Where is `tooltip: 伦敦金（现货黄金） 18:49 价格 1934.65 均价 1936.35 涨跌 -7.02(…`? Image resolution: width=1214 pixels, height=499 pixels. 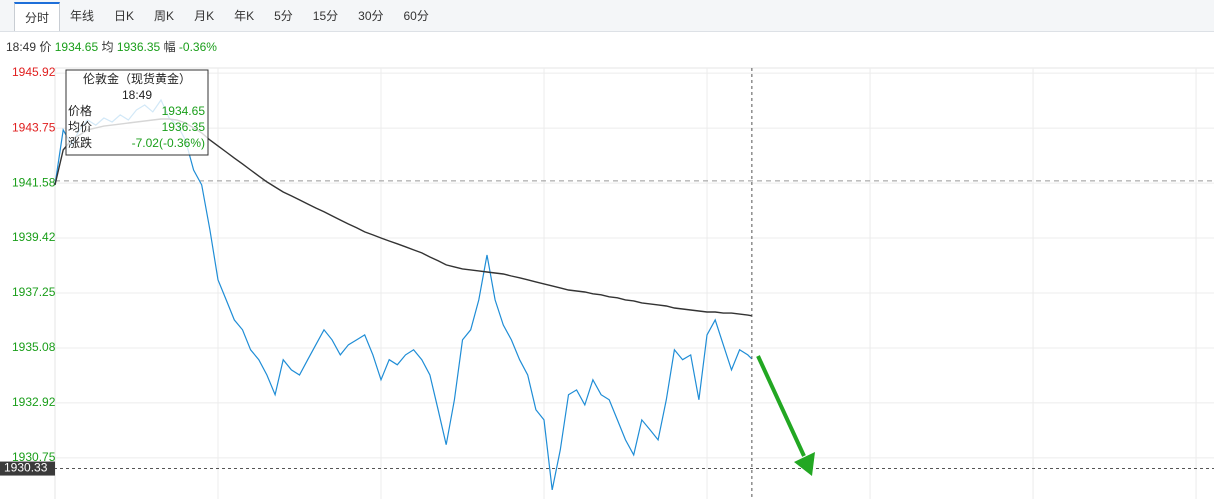 tooltip: 伦敦金（现货黄金） 18:49 价格 1934.65 均价 1936.35 涨跌 -7.02(… is located at coordinates (137, 112).